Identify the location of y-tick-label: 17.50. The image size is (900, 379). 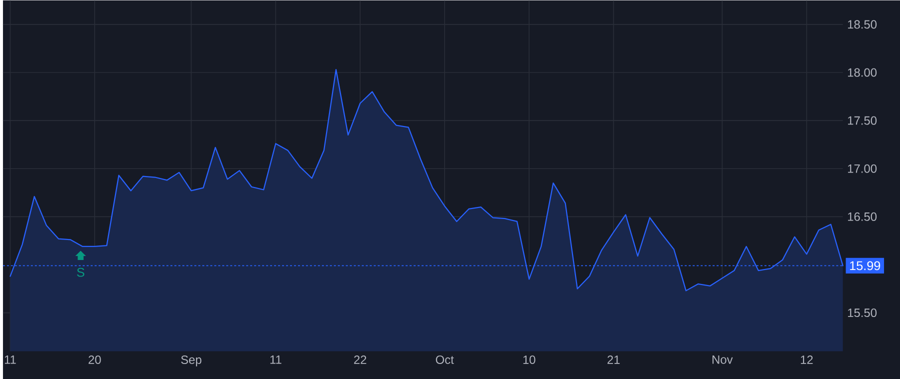
(862, 120).